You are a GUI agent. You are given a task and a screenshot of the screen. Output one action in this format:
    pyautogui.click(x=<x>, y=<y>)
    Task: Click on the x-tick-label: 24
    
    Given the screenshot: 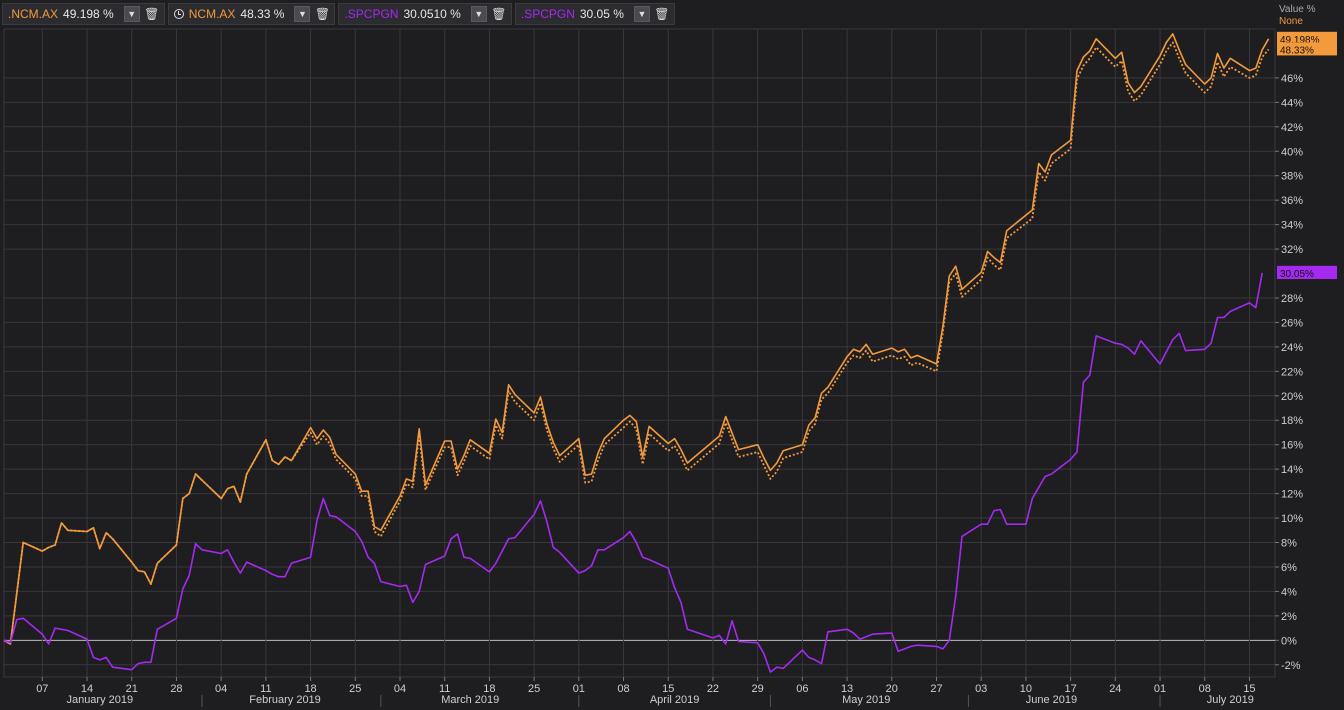 What is the action you would take?
    pyautogui.click(x=1115, y=689)
    